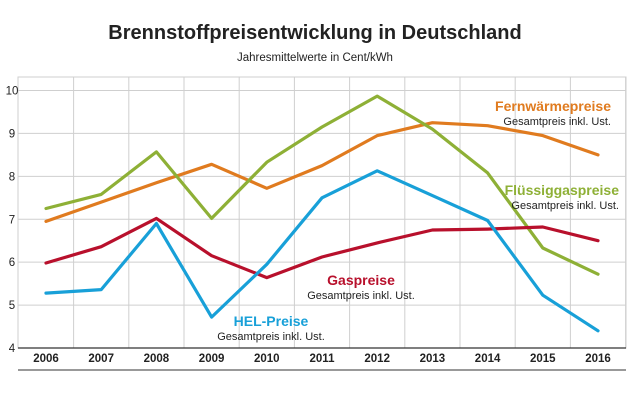 The height and width of the screenshot is (409, 630). What do you see at coordinates (315, 58) in the screenshot?
I see `chart-subtitle: Jahresmittelwerte in Cent/kWh` at bounding box center [315, 58].